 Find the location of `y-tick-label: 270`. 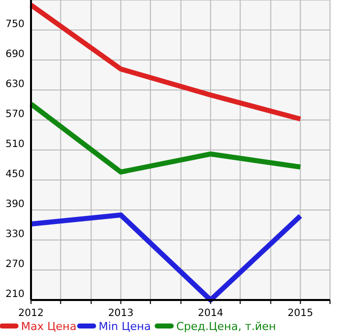

y-tick-label: 270 is located at coordinates (15, 264).